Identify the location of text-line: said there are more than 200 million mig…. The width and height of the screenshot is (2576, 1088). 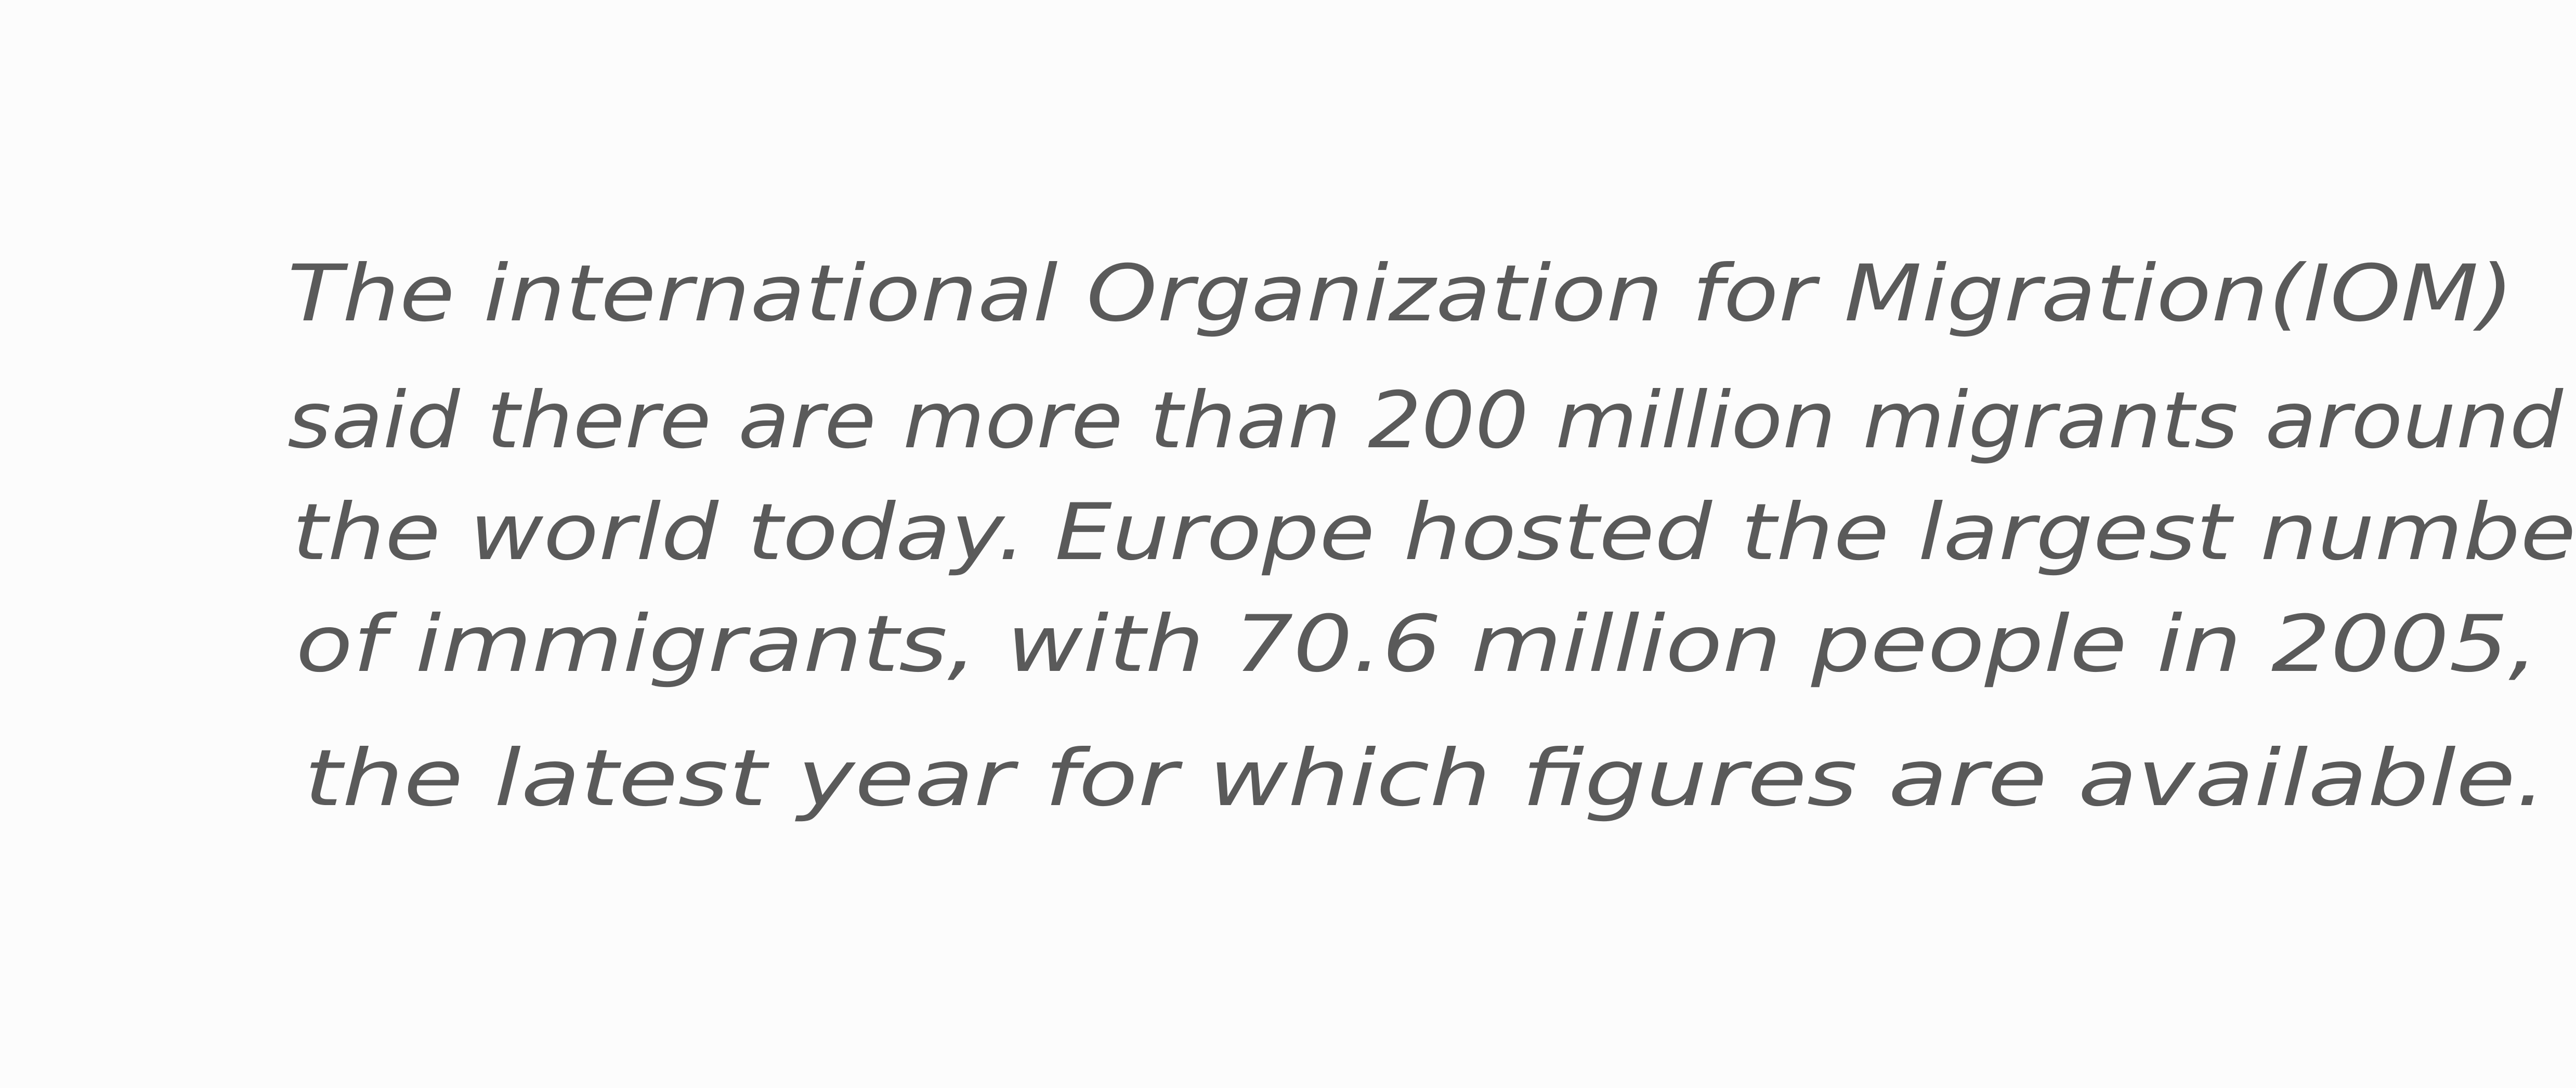
(1425, 421).